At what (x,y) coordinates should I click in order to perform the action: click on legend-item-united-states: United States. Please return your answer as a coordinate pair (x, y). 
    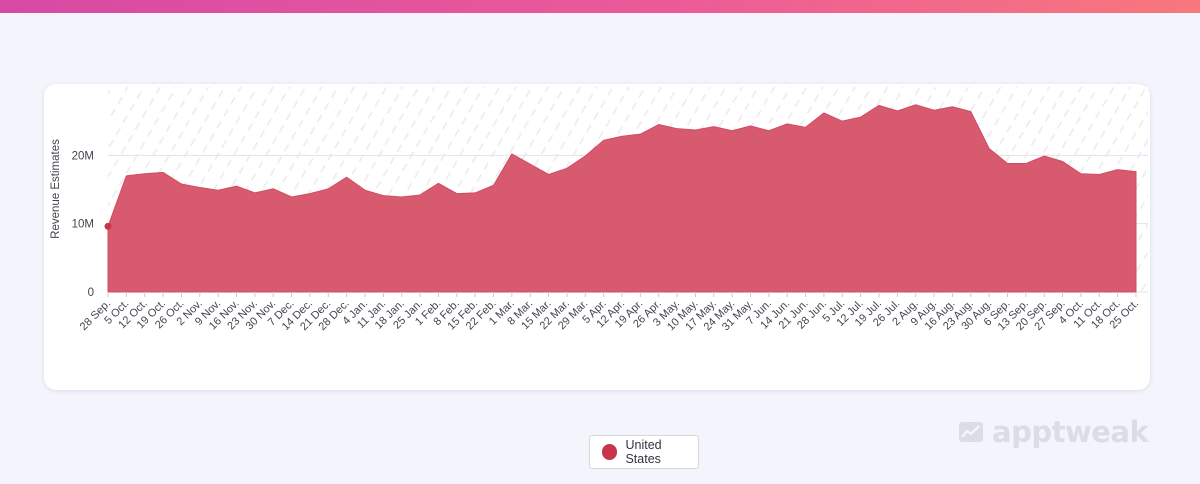
    Looking at the image, I should click on (644, 452).